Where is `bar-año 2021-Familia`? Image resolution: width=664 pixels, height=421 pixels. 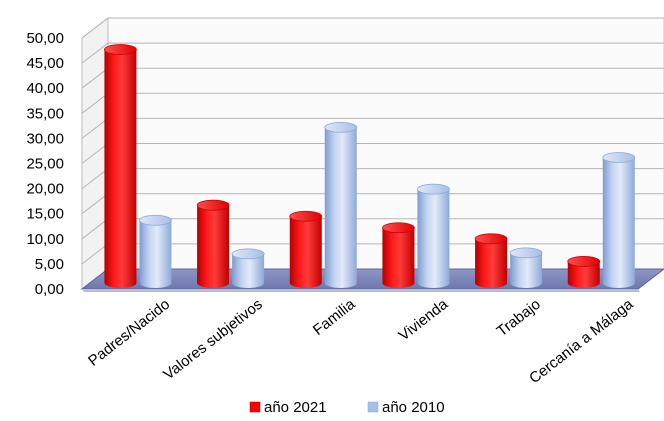 bar-año 2021-Familia is located at coordinates (306, 249).